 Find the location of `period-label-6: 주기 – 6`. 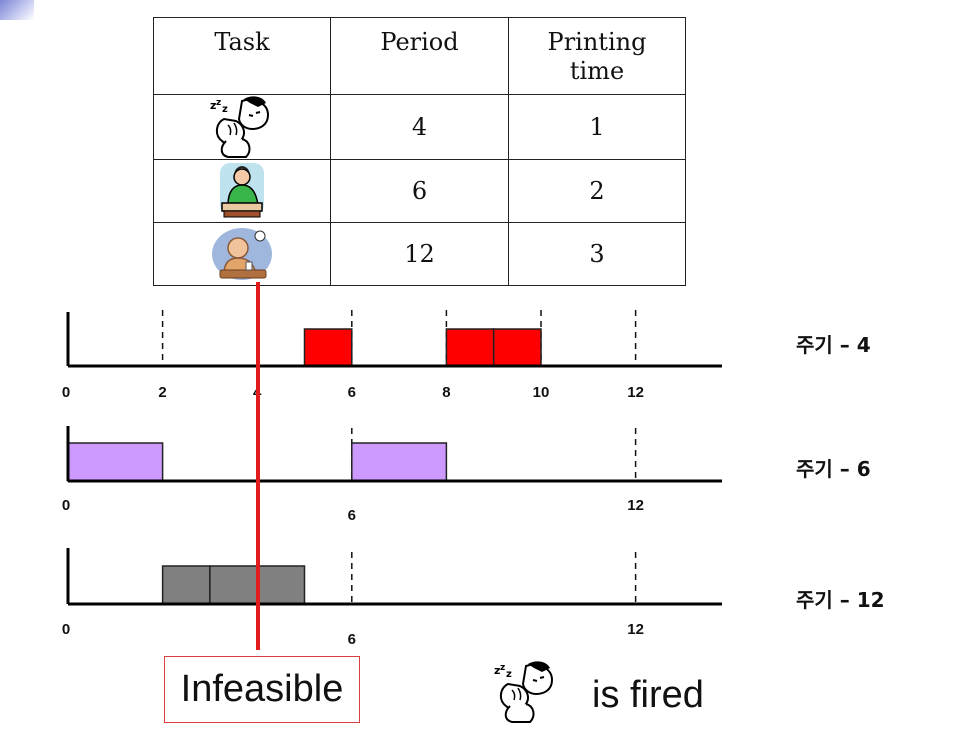

period-label-6: 주기 – 6 is located at coordinates (833, 469).